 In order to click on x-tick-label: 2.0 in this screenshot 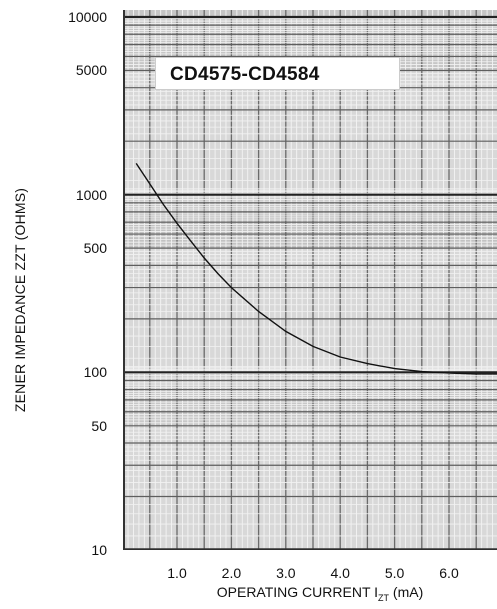, I will do `click(231, 573)`.